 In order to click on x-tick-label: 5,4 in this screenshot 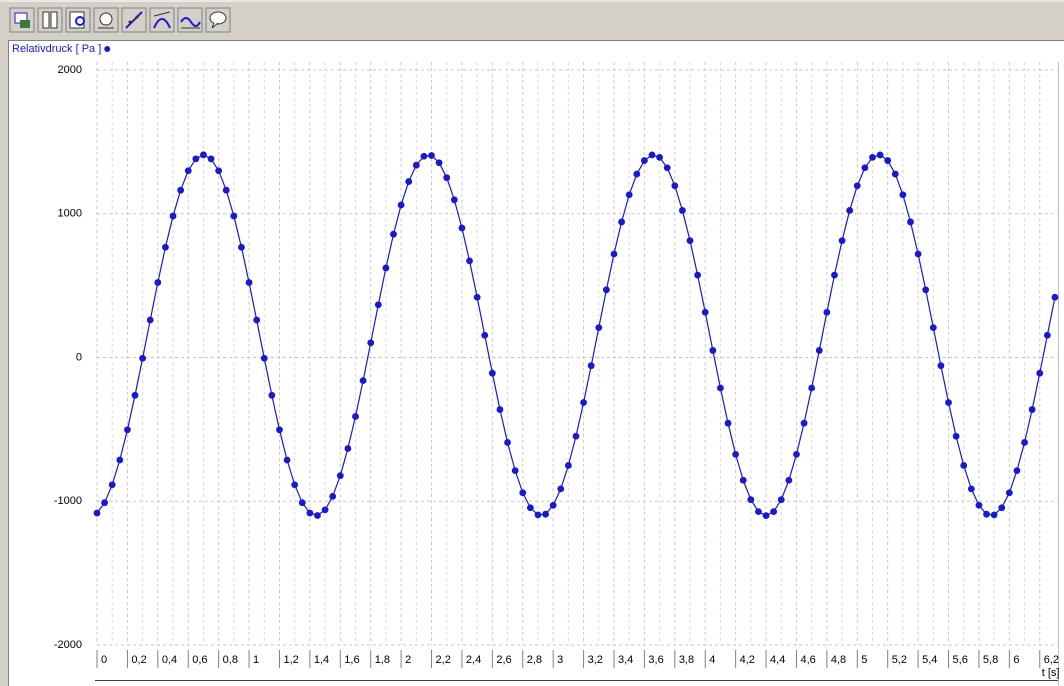, I will do `click(929, 660)`.